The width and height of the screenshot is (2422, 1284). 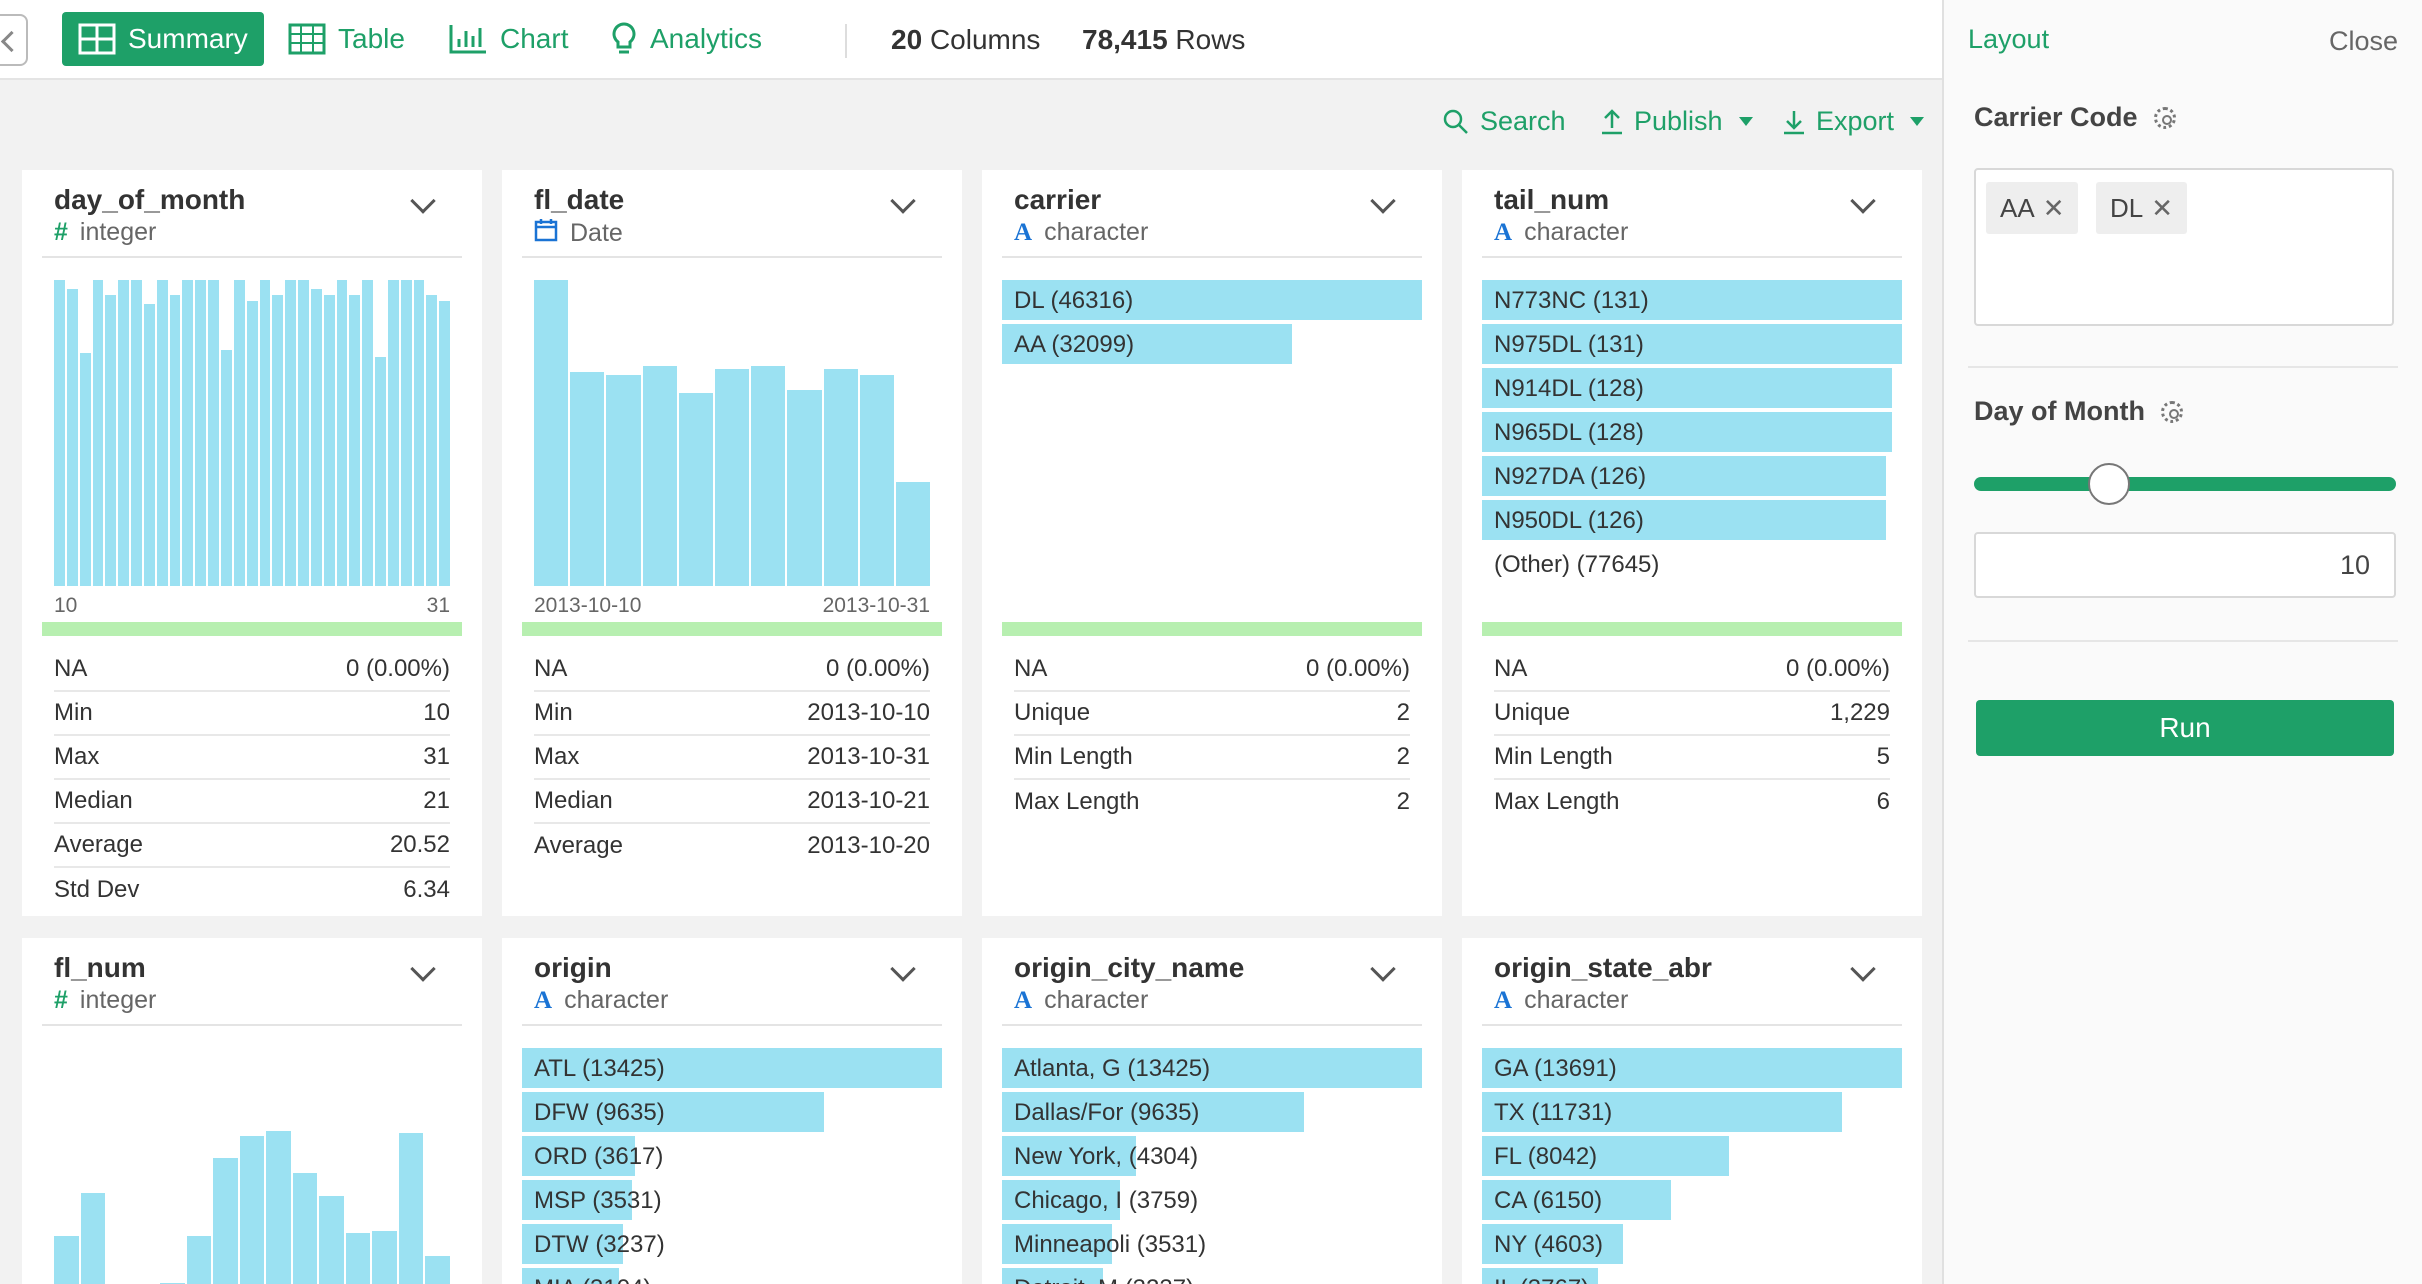 I want to click on list-item: N773NC (131), so click(x=1692, y=300).